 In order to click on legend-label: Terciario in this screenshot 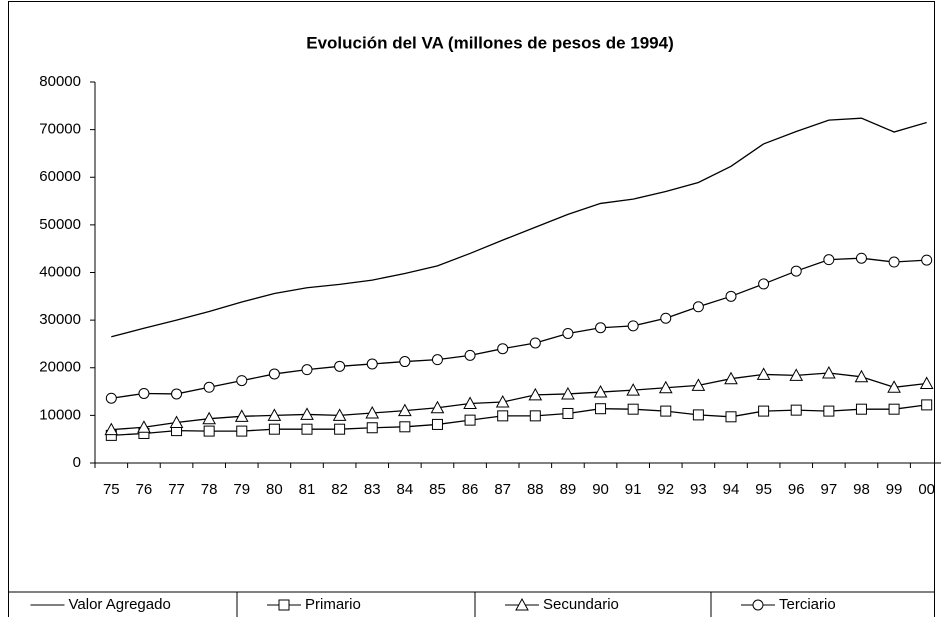, I will do `click(807, 604)`.